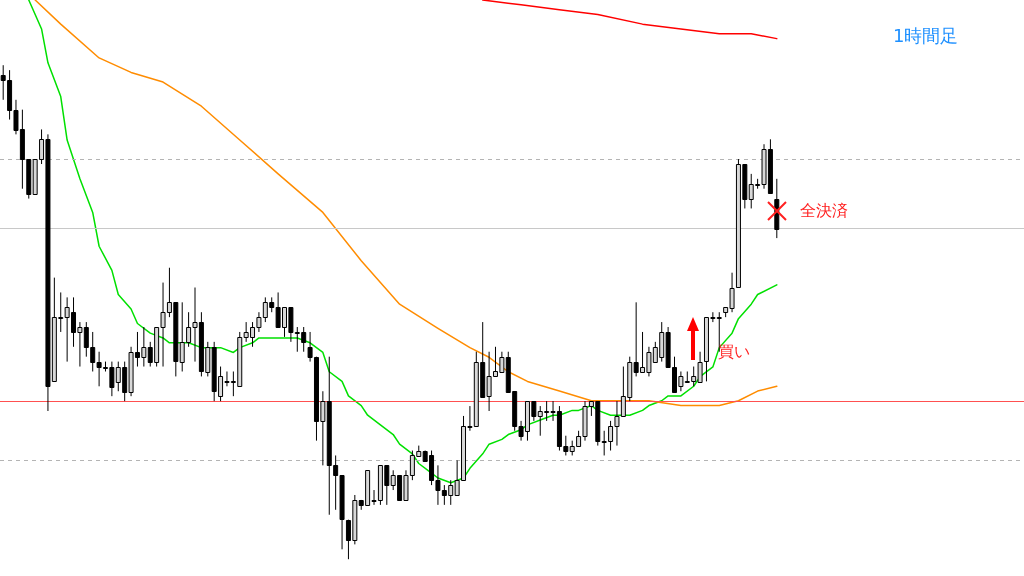 This screenshot has height=576, width=1024. I want to click on text: 1時間足, so click(926, 35).